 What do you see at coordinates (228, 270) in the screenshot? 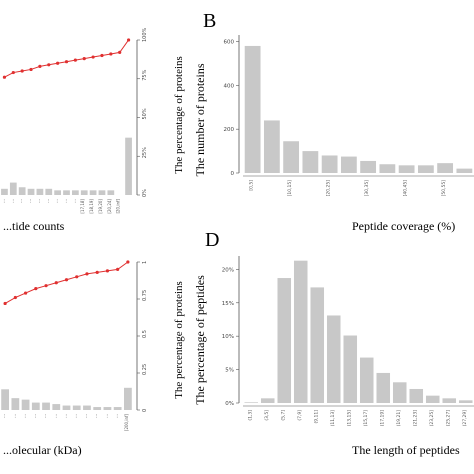
I see `d-y-tick-label: 20%` at bounding box center [228, 270].